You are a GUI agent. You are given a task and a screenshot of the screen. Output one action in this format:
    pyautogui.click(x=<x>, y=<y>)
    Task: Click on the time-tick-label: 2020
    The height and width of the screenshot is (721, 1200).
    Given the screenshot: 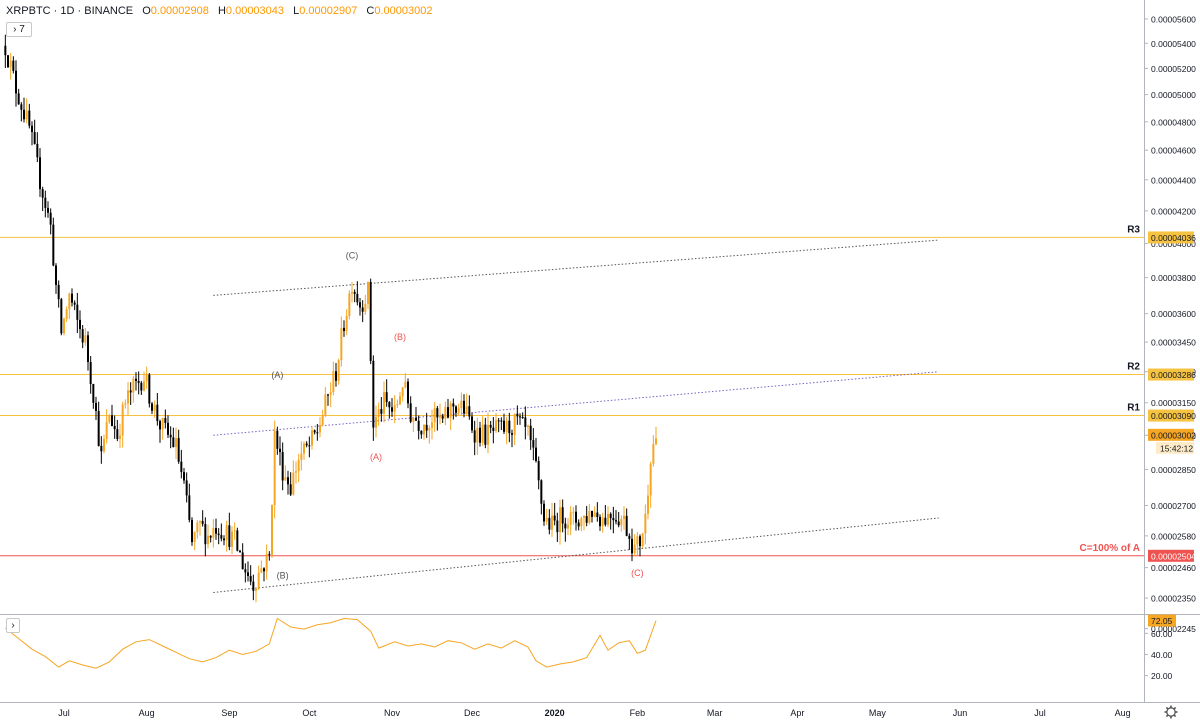 What is the action you would take?
    pyautogui.click(x=555, y=713)
    